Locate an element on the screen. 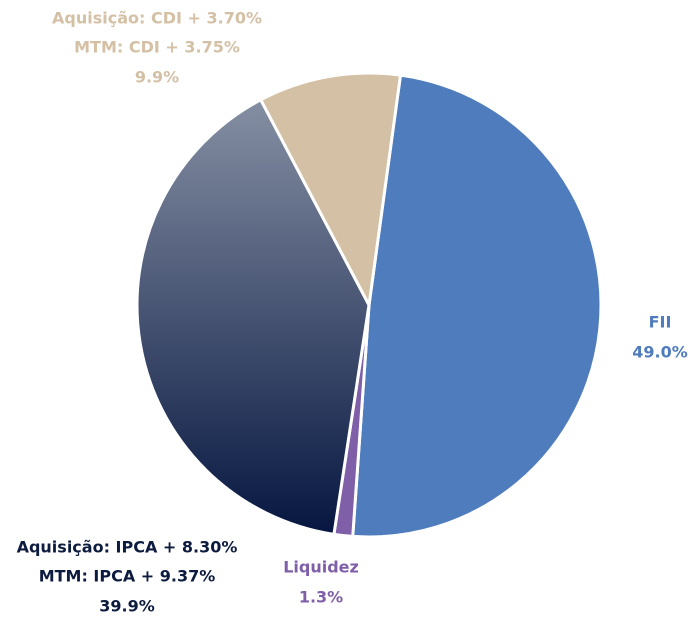  slice-label: Aquisição: IPCA + 8.30% is located at coordinates (127, 547).